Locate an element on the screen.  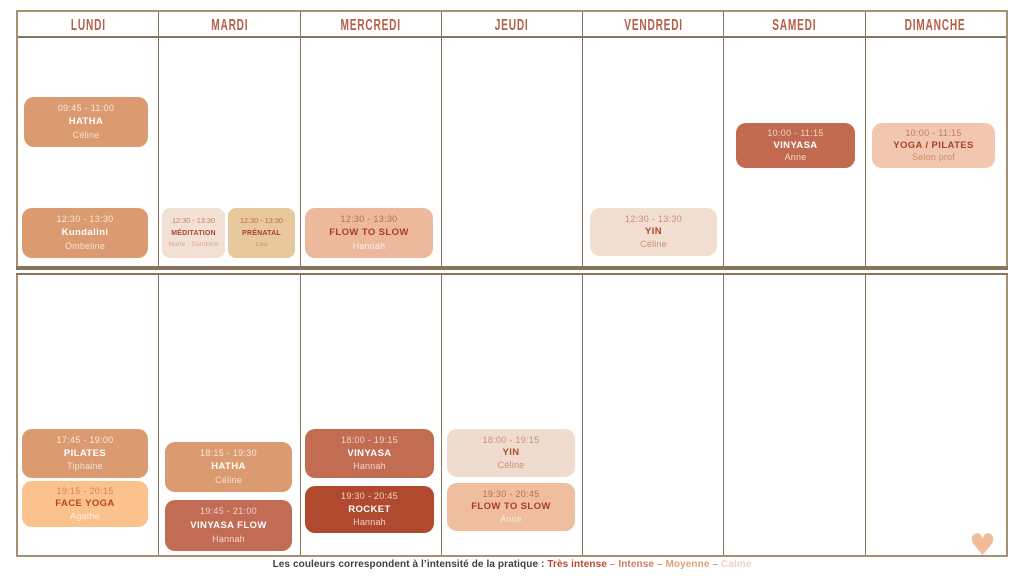
class-card-mercredi-vinyasa: 18:00 - 19:15 VINYASA Hannah is located at coordinates (369, 453).